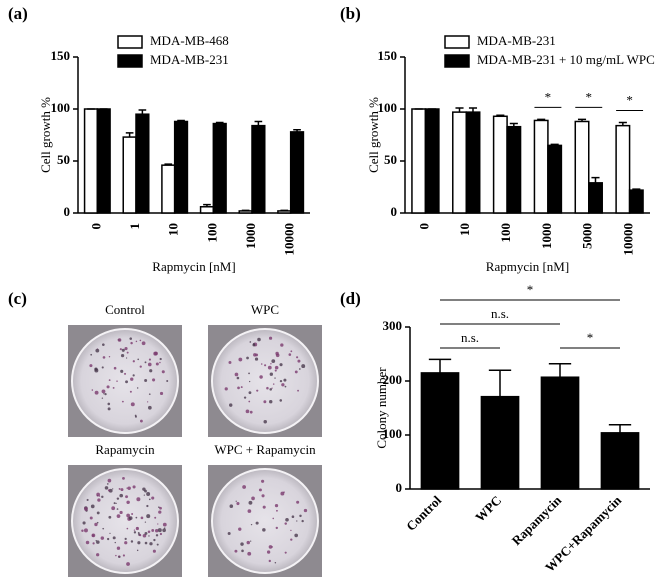  I want to click on image-label: WPC, so click(265, 309).